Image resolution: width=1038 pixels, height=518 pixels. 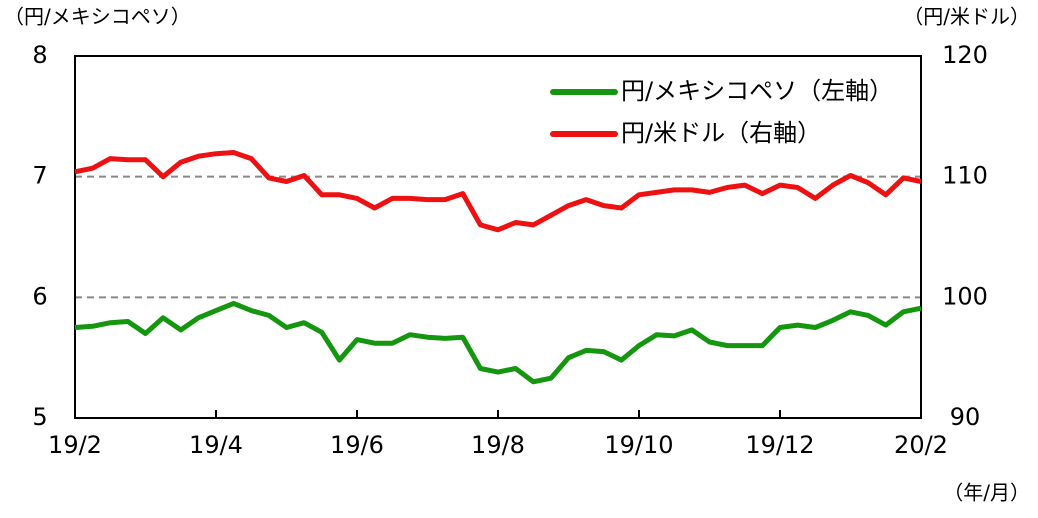 I want to click on y2-tick-label: 90, so click(x=965, y=417).